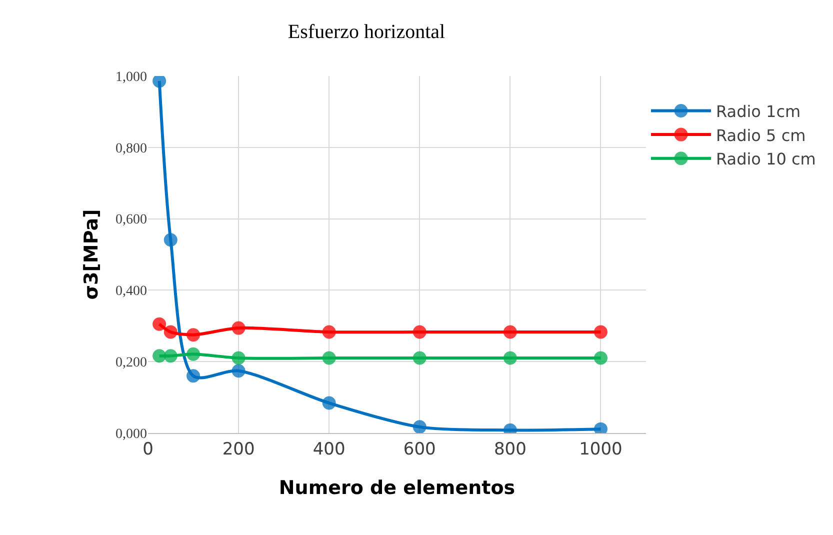 The height and width of the screenshot is (535, 833). I want to click on legend-label: Radio 10 cm, so click(766, 159).